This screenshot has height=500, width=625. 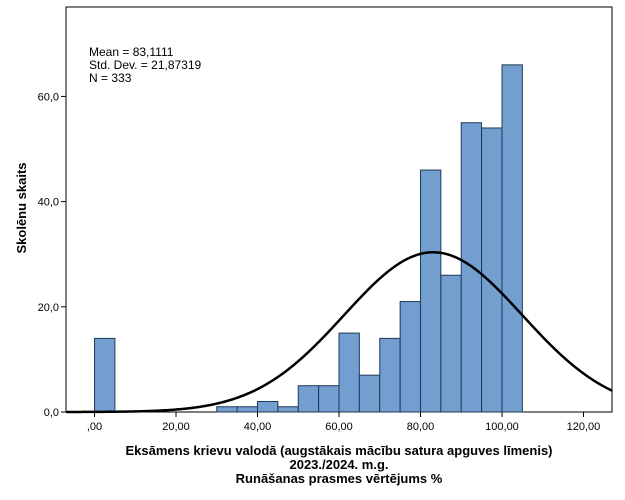 I want to click on y-axis-title: Skolēnu skaits, so click(x=21, y=207).